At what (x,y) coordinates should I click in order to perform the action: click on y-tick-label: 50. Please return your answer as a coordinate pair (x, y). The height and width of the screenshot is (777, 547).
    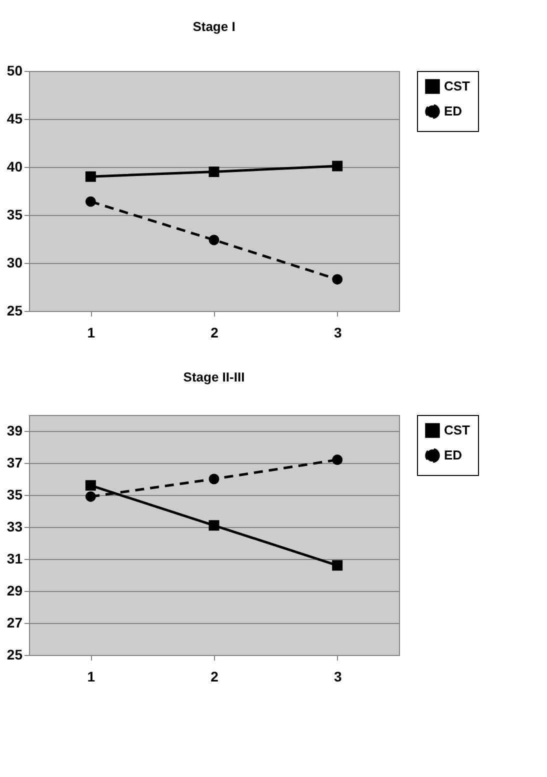
    Looking at the image, I should click on (14, 70).